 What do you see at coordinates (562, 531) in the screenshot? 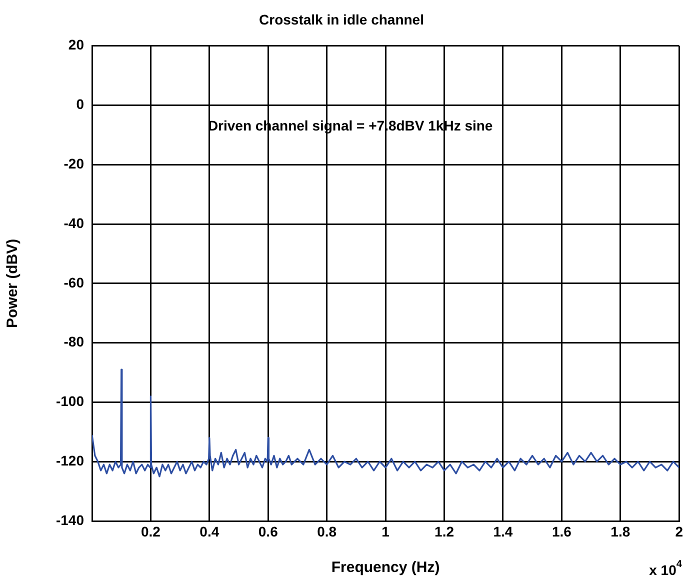
I see `x-tick-label: 1.6` at bounding box center [562, 531].